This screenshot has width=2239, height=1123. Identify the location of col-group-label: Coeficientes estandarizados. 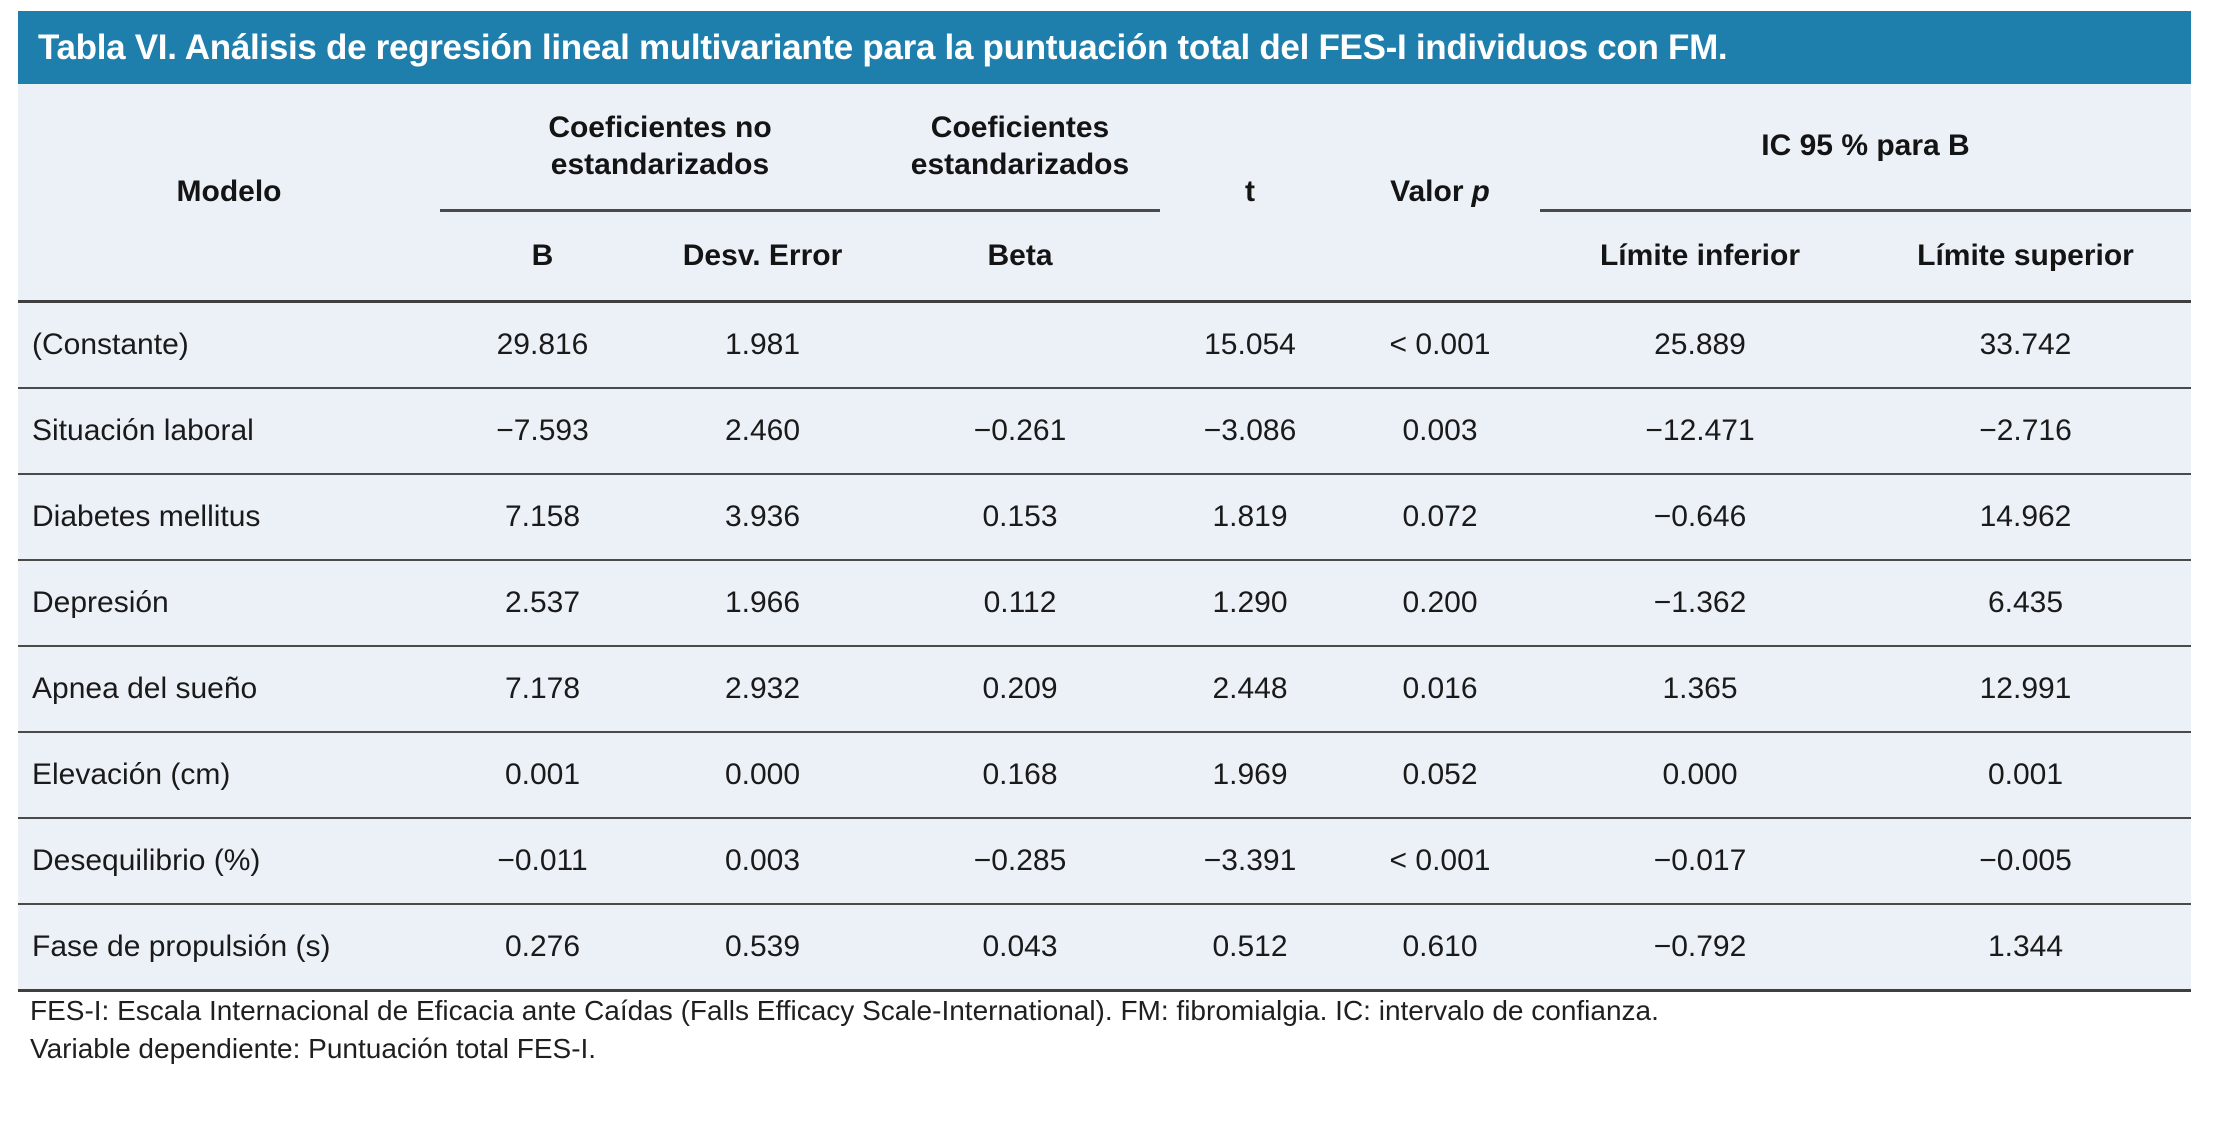
(1020, 145).